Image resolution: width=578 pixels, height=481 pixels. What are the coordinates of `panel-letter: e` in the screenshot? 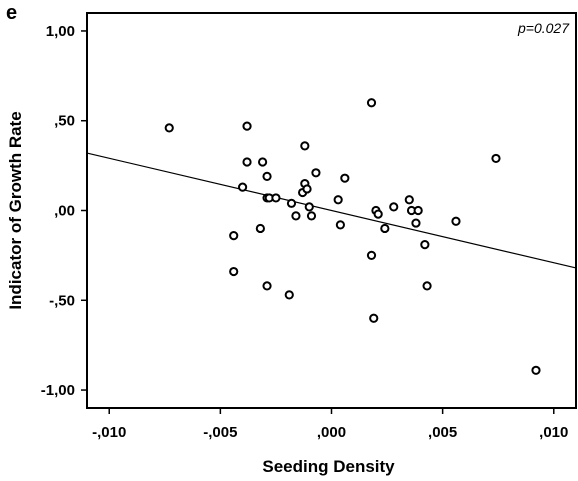 It's located at (11, 13).